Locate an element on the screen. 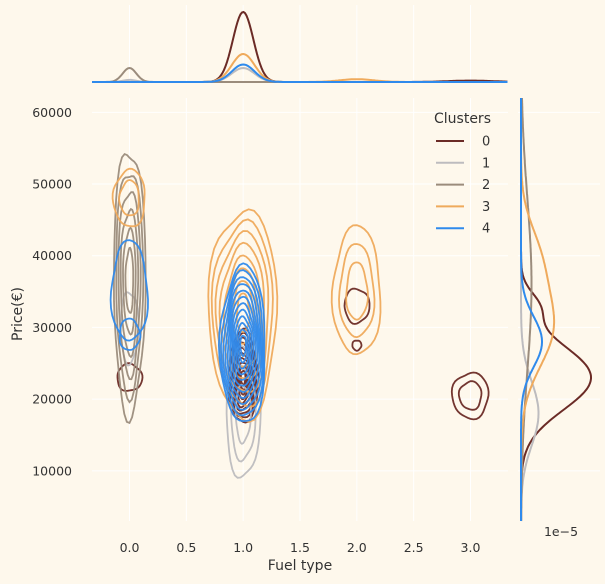 The width and height of the screenshot is (605, 584). legend: Clusters 0 1 2 3 4 is located at coordinates (462, 174).